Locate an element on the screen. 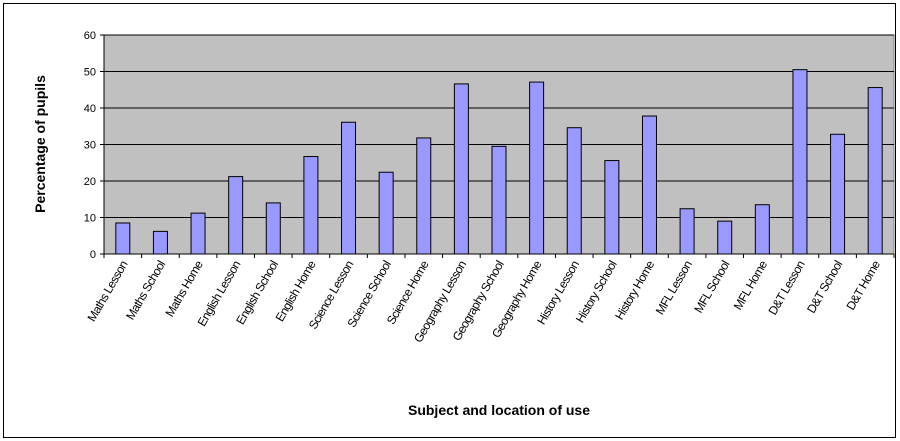 The height and width of the screenshot is (441, 900). y-axis-ticks: 0 10 20 30 40 50 60 is located at coordinates (94, 145).